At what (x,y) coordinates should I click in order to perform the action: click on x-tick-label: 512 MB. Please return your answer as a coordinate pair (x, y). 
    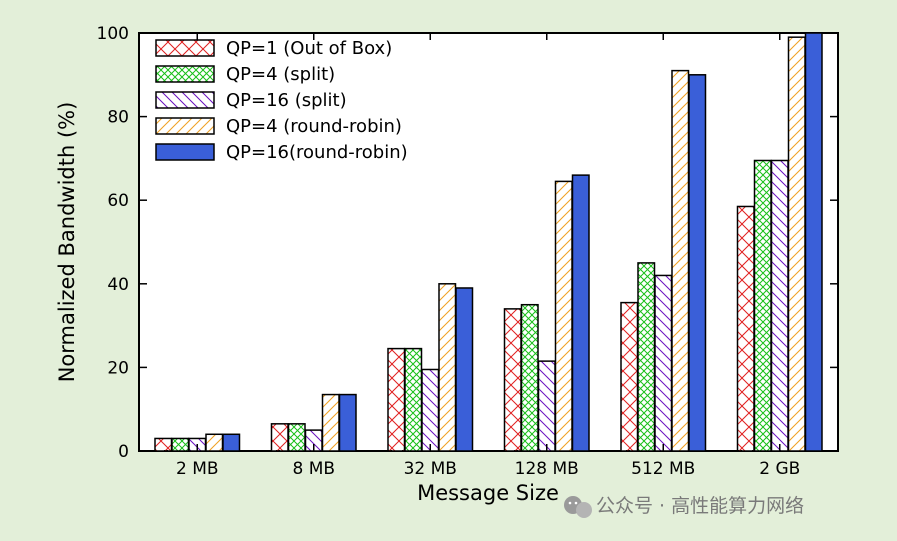
    Looking at the image, I should click on (663, 469).